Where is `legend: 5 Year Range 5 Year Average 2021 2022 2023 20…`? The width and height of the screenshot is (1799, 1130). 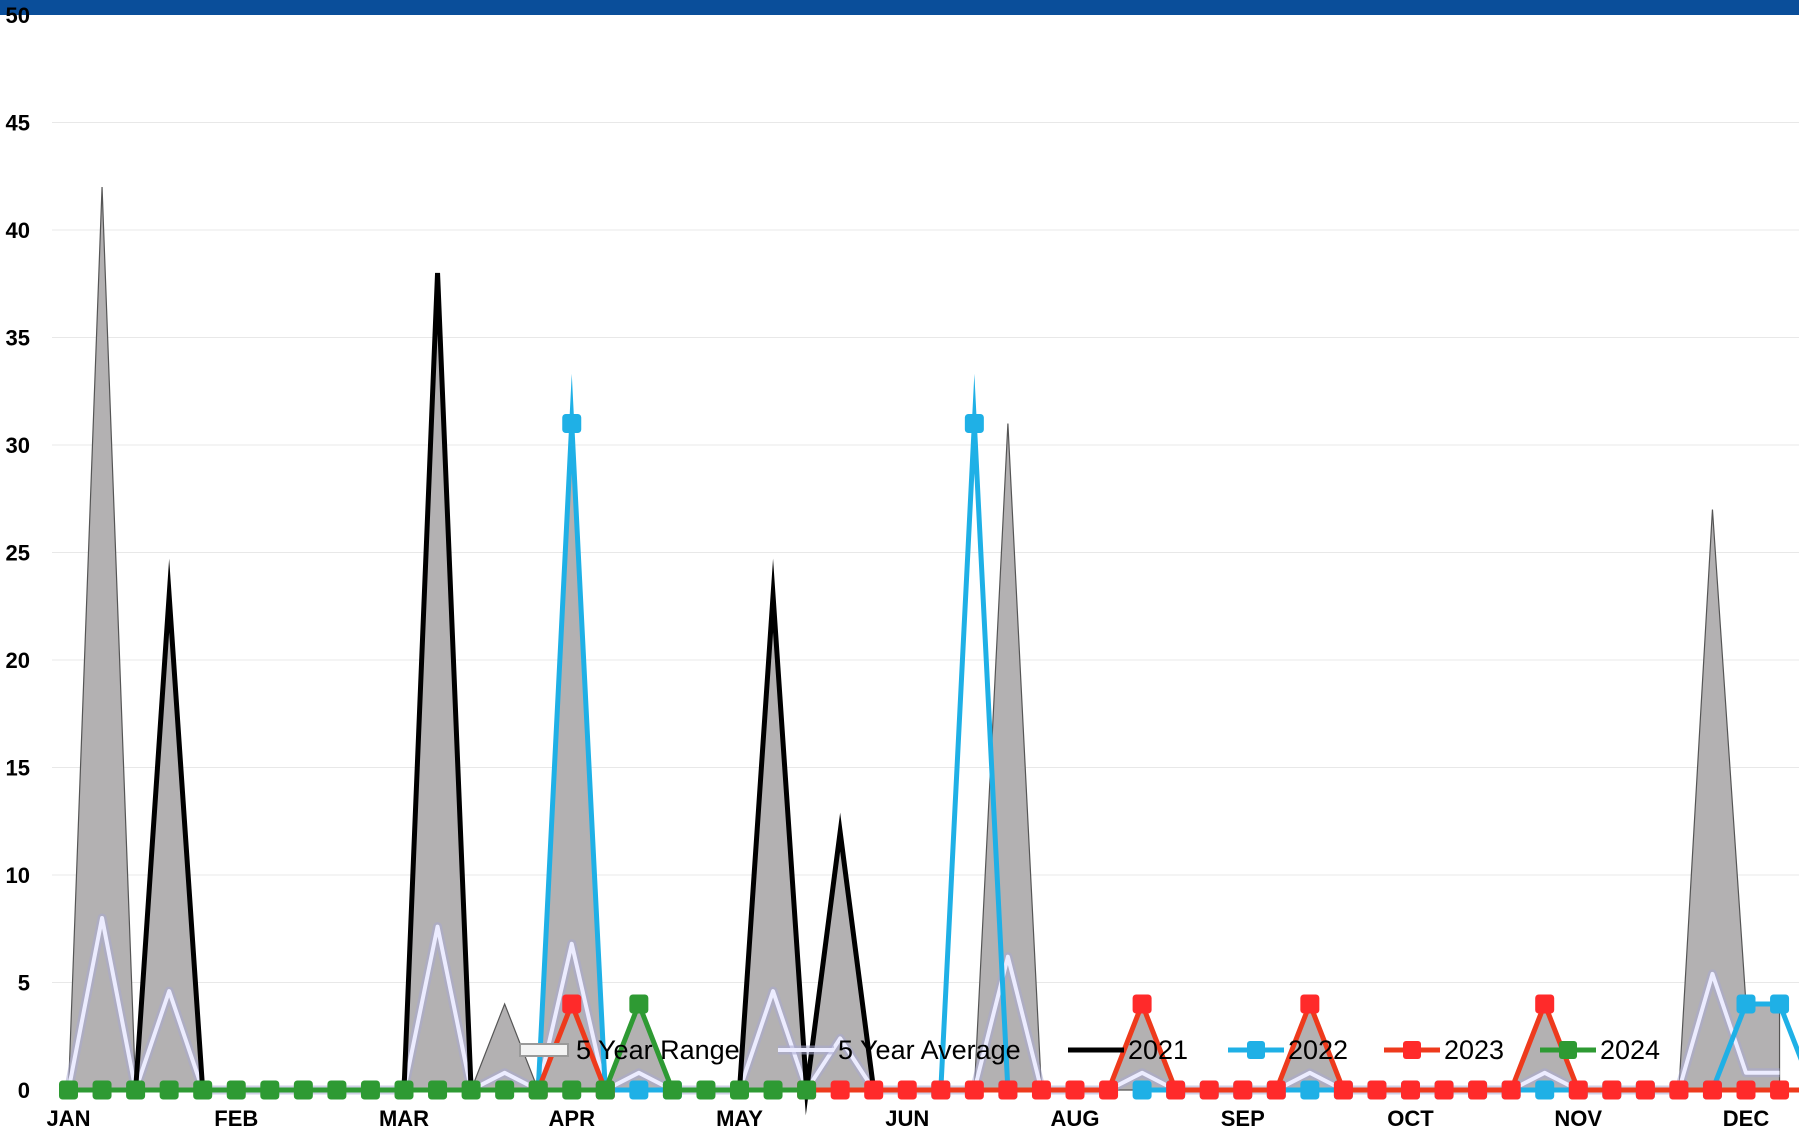
legend: 5 Year Range 5 Year Average 2021 2022 2023 20… is located at coordinates (1089, 1050).